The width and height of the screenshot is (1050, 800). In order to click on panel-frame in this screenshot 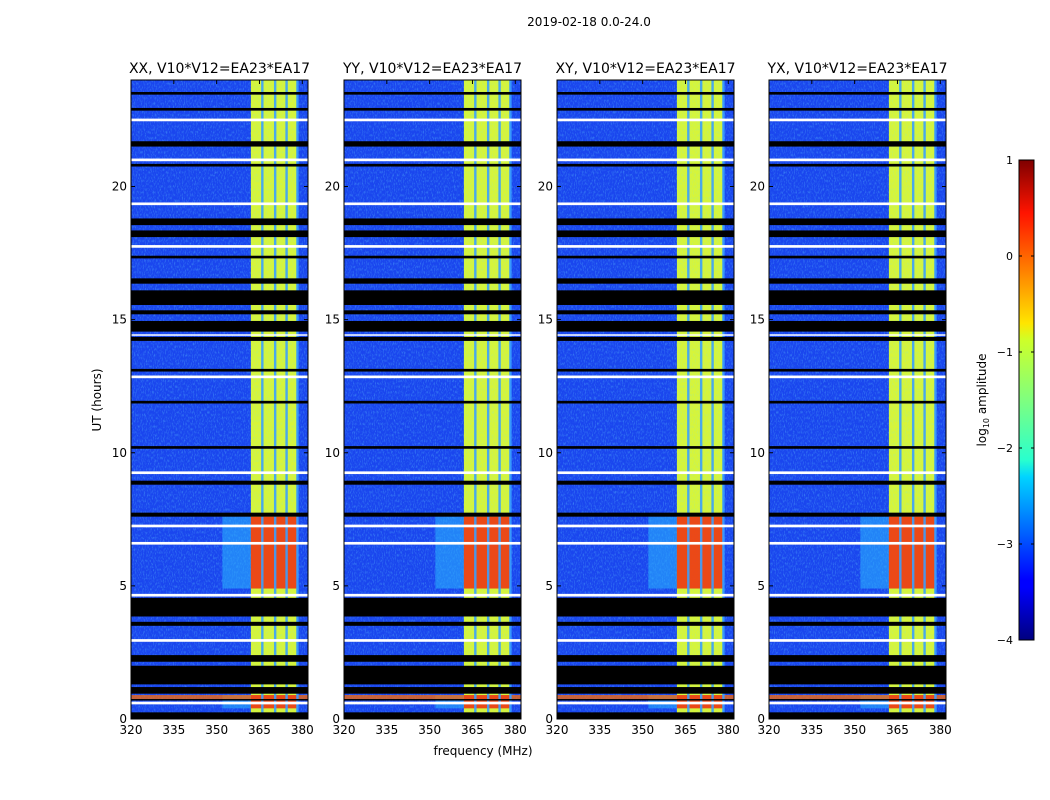, I will do `click(219, 399)`.